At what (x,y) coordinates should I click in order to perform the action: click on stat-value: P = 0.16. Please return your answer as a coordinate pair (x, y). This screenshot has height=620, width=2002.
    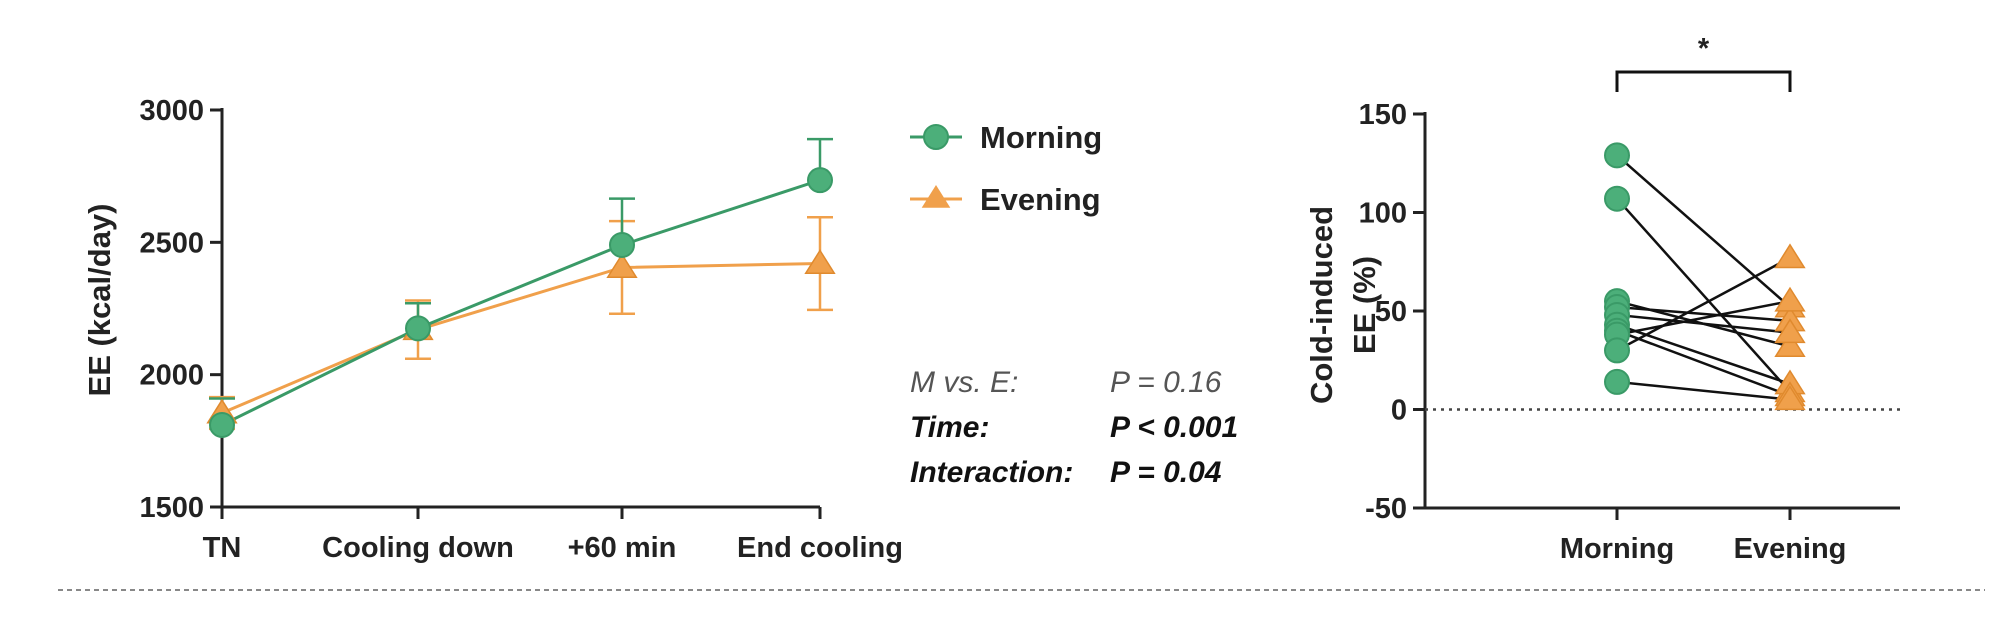
    Looking at the image, I should click on (1166, 382).